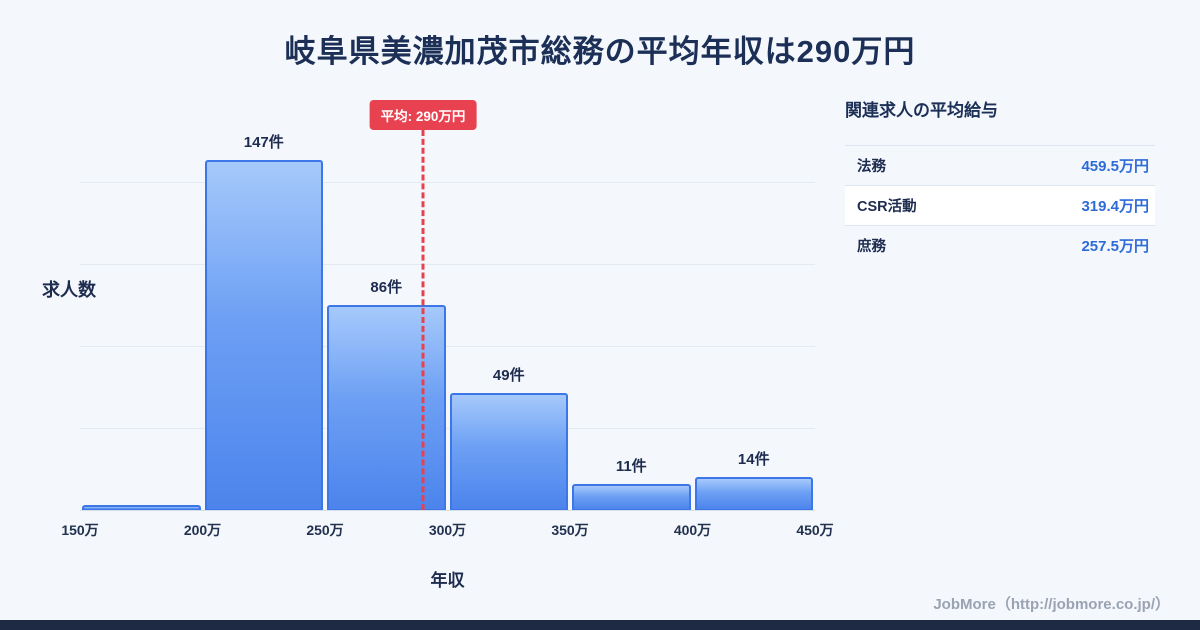  Describe the element at coordinates (80, 530) in the screenshot. I see `x-tick-label: 150万` at that location.